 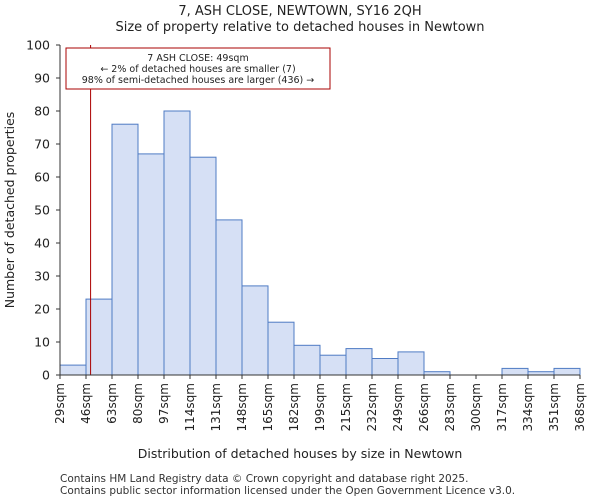 I want to click on y-tick-label: 0, so click(x=46, y=375).